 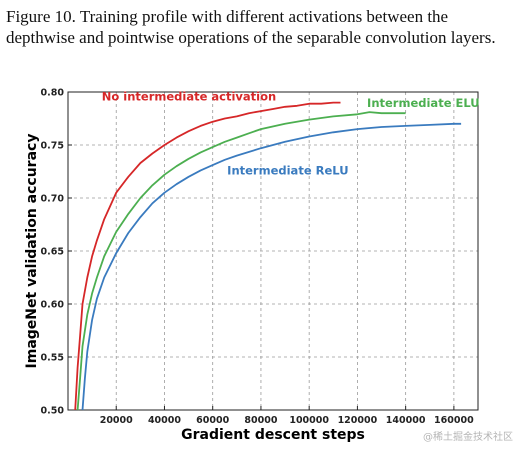 I want to click on x-tick-label: 60000, so click(x=212, y=420).